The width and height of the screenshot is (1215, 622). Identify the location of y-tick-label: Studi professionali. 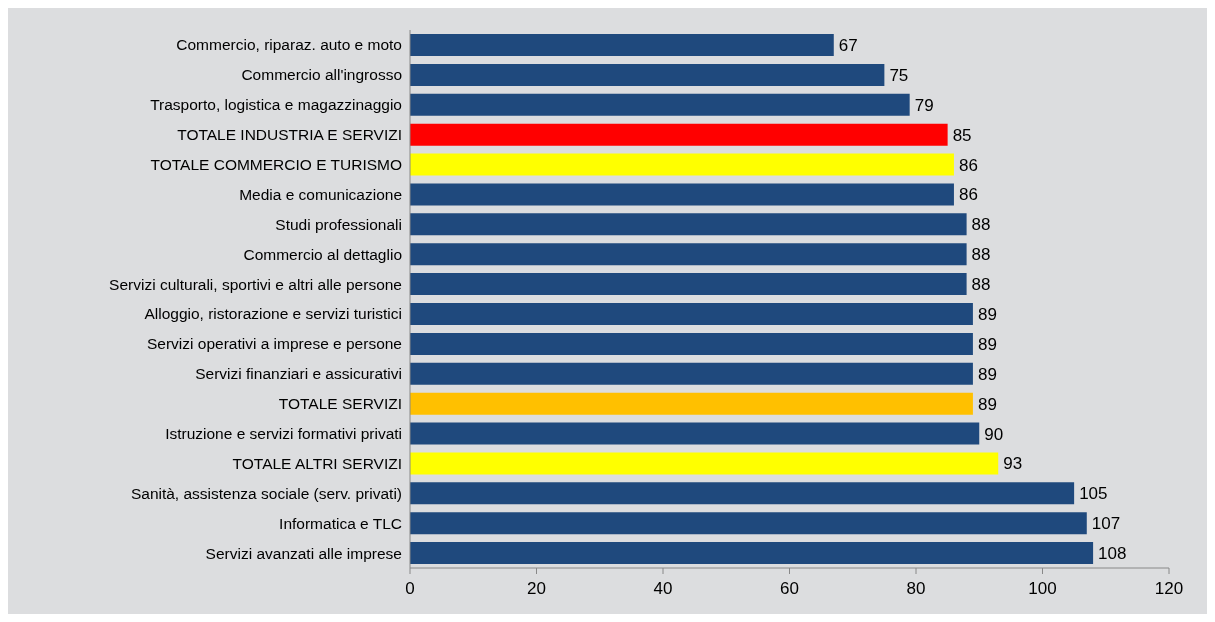
(338, 224).